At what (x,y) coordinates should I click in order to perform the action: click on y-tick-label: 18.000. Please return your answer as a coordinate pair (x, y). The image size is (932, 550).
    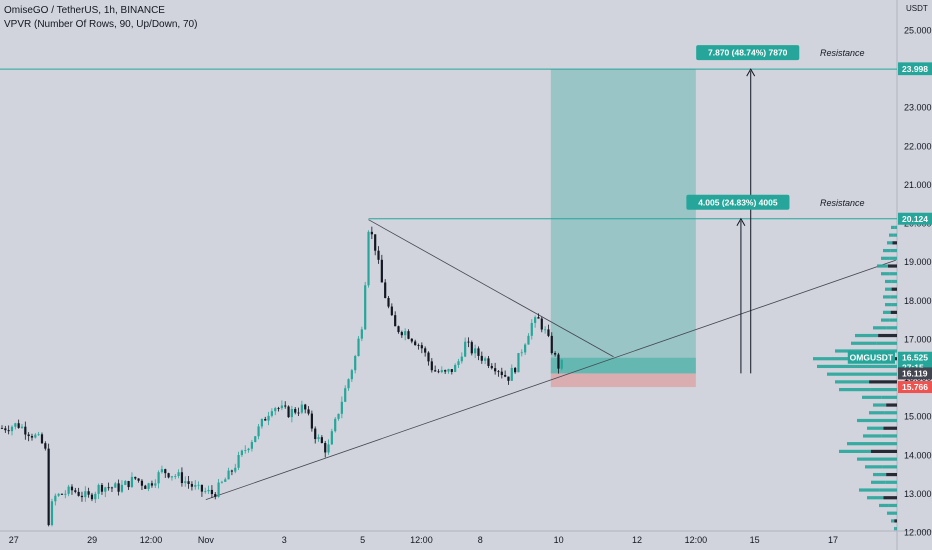
    Looking at the image, I should click on (918, 301).